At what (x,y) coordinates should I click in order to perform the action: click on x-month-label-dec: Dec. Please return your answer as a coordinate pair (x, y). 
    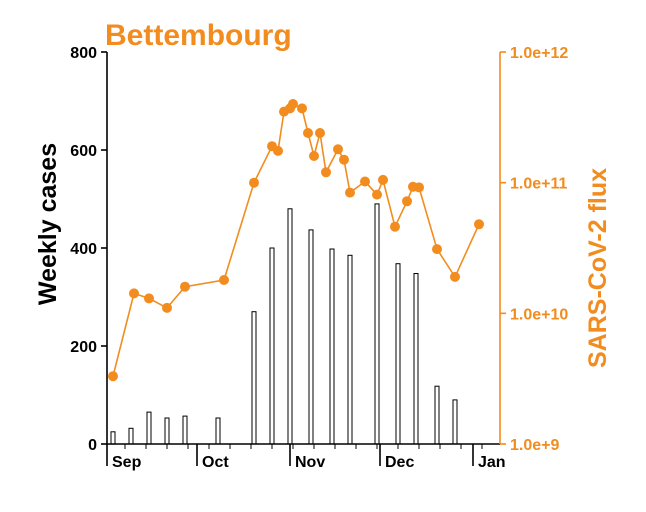
    Looking at the image, I should click on (399, 462).